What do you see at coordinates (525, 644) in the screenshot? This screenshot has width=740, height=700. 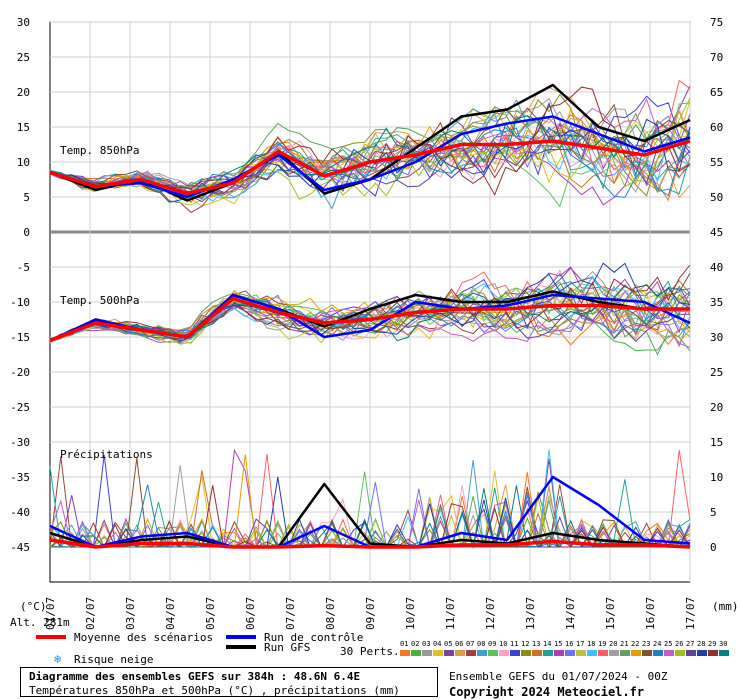 I see `pert-number-label: 12` at bounding box center [525, 644].